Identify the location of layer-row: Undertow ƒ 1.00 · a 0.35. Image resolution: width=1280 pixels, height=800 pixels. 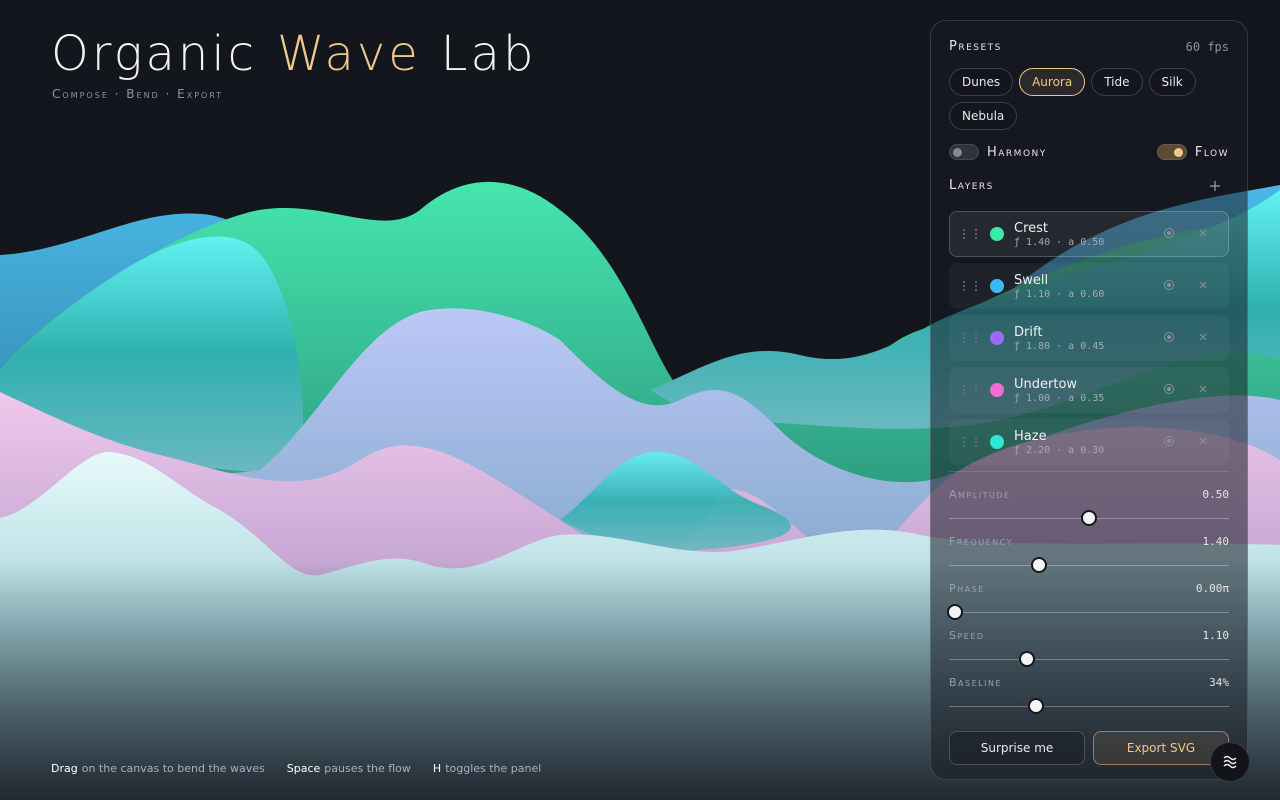
(1089, 390).